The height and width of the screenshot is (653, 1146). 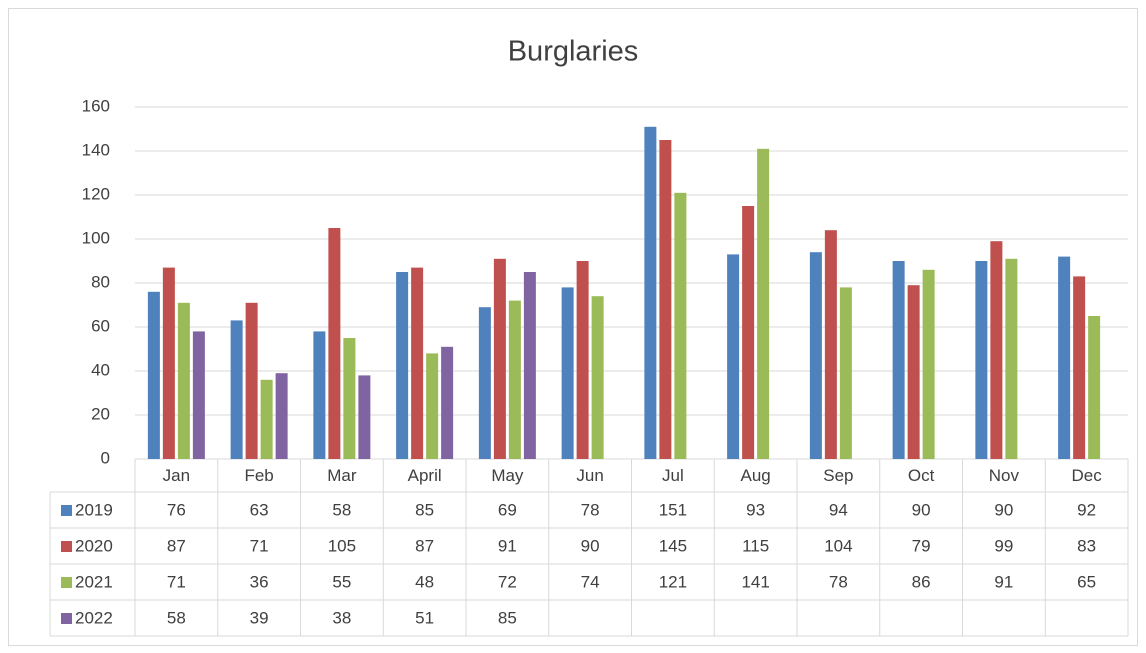 I want to click on table-value: 69, so click(x=507, y=509).